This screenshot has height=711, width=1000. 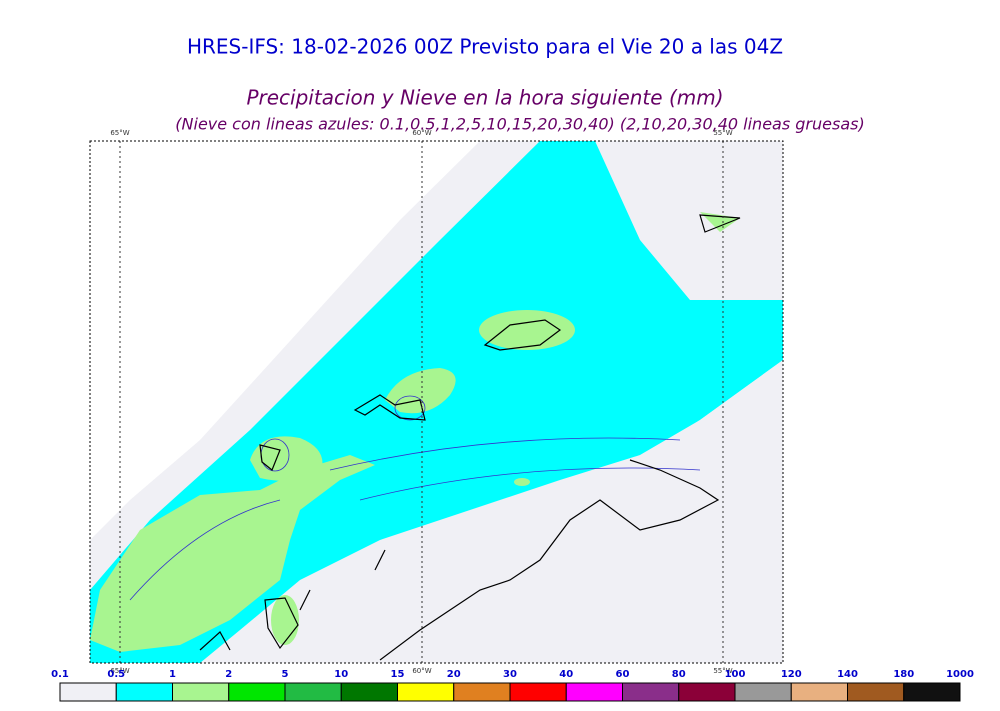 I want to click on colorbar-label: 15, so click(x=398, y=674).